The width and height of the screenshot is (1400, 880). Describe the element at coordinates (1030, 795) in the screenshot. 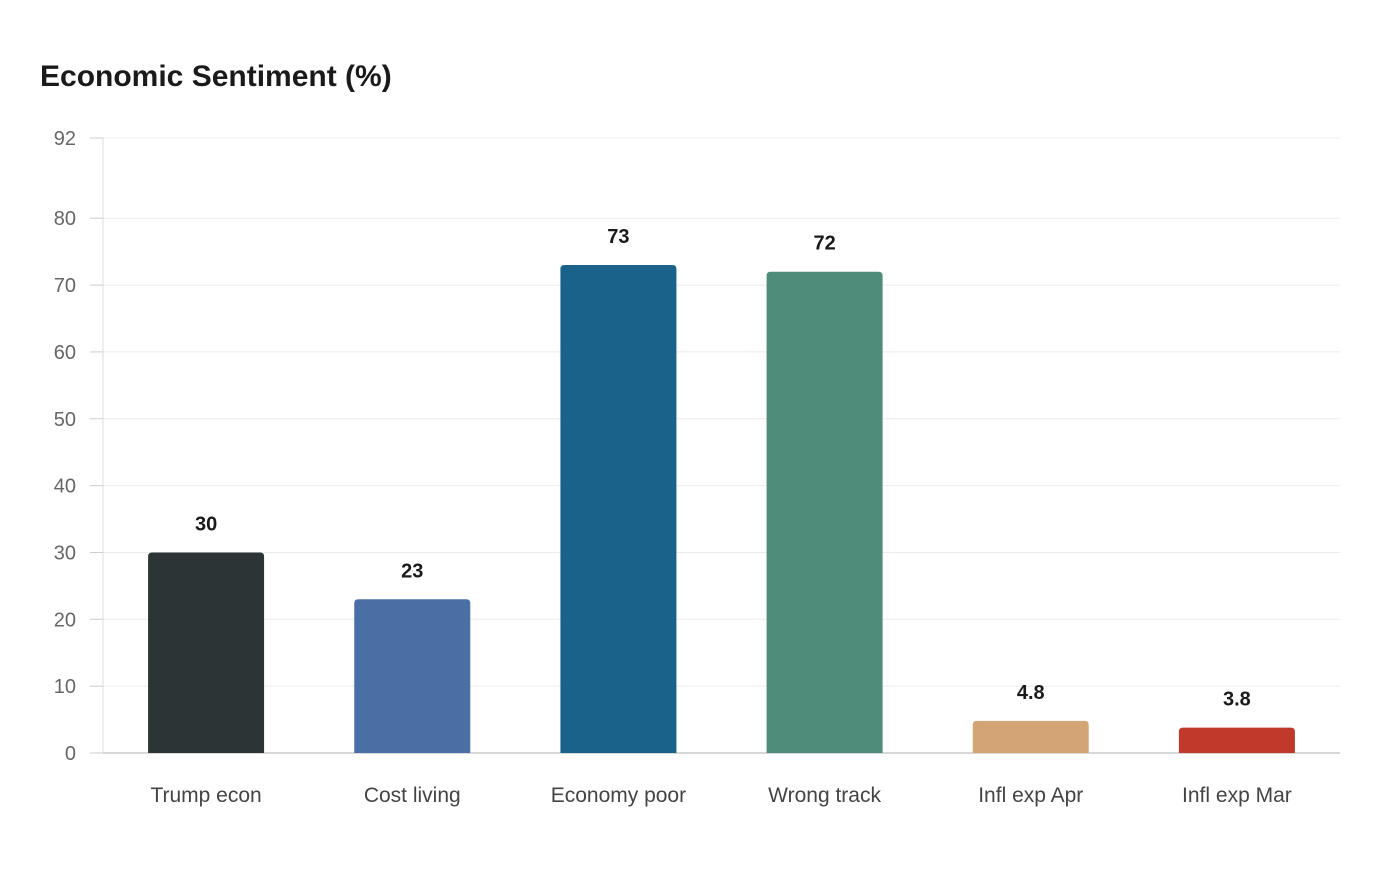

I see `x-tick-label: Infl exp Apr` at that location.